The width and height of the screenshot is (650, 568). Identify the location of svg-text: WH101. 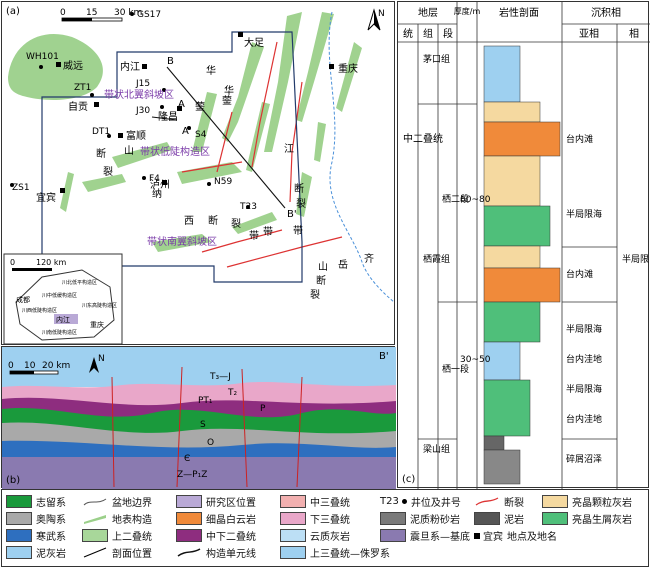
(42, 57).